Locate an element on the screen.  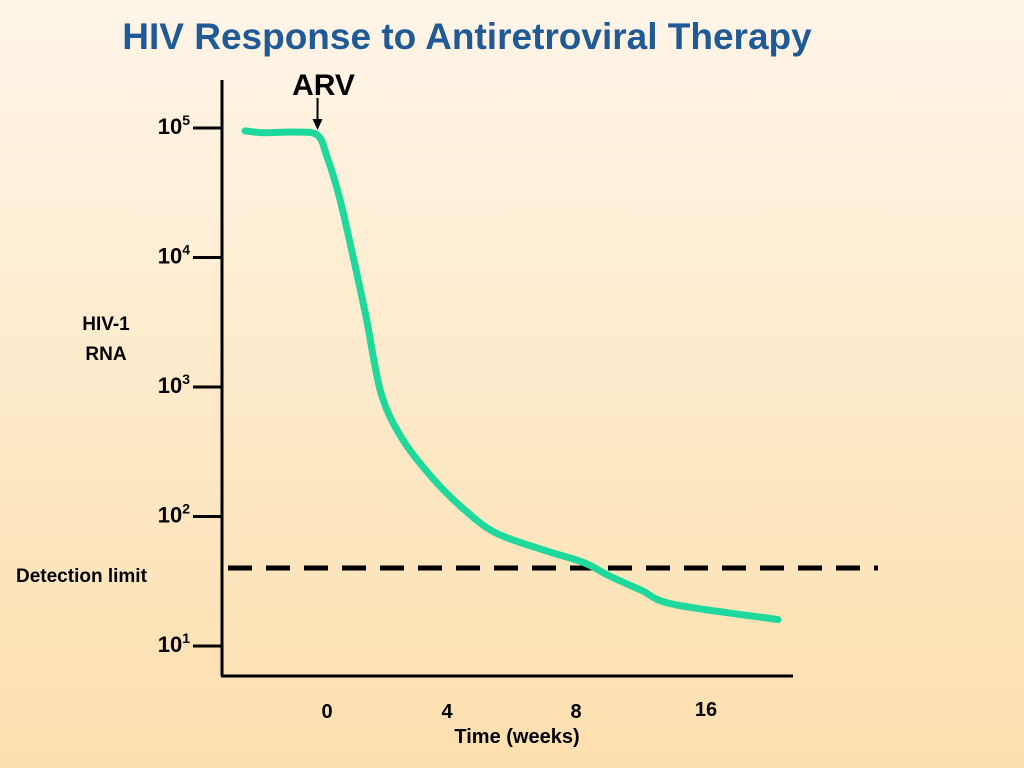
y-tick-label: 10⁴ is located at coordinates (174, 255).